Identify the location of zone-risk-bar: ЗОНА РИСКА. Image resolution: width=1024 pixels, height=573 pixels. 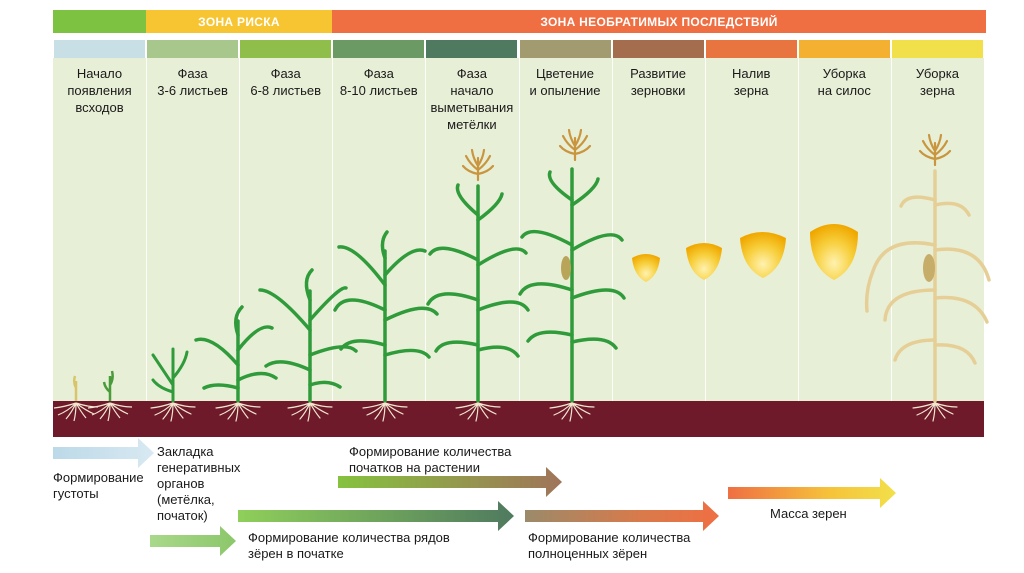
(239, 21).